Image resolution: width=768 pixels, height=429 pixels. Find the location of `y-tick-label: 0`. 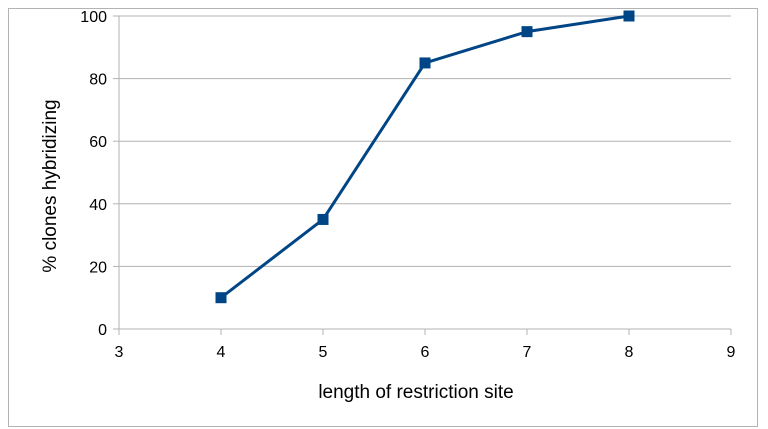

y-tick-label: 0 is located at coordinates (102, 330).